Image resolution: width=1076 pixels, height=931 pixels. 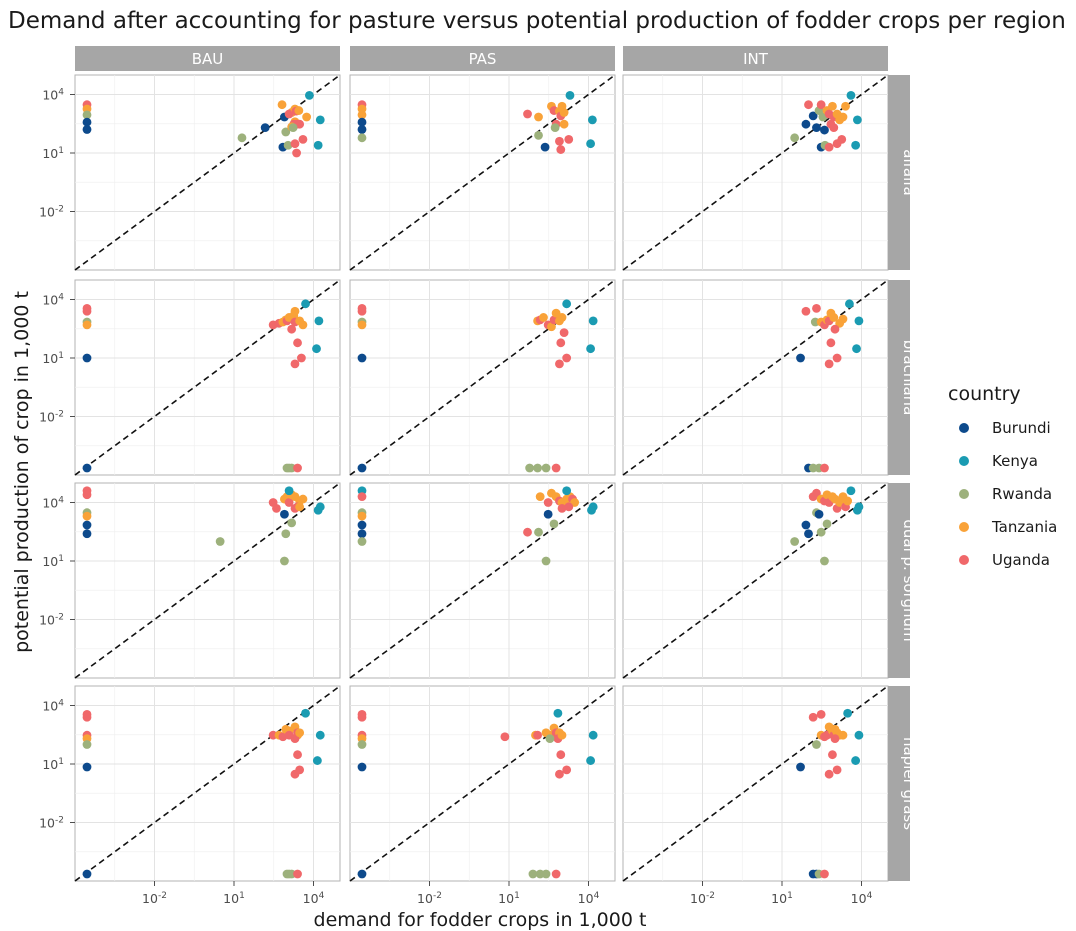 What do you see at coordinates (756, 59) in the screenshot?
I see `column-strip-label: INT` at bounding box center [756, 59].